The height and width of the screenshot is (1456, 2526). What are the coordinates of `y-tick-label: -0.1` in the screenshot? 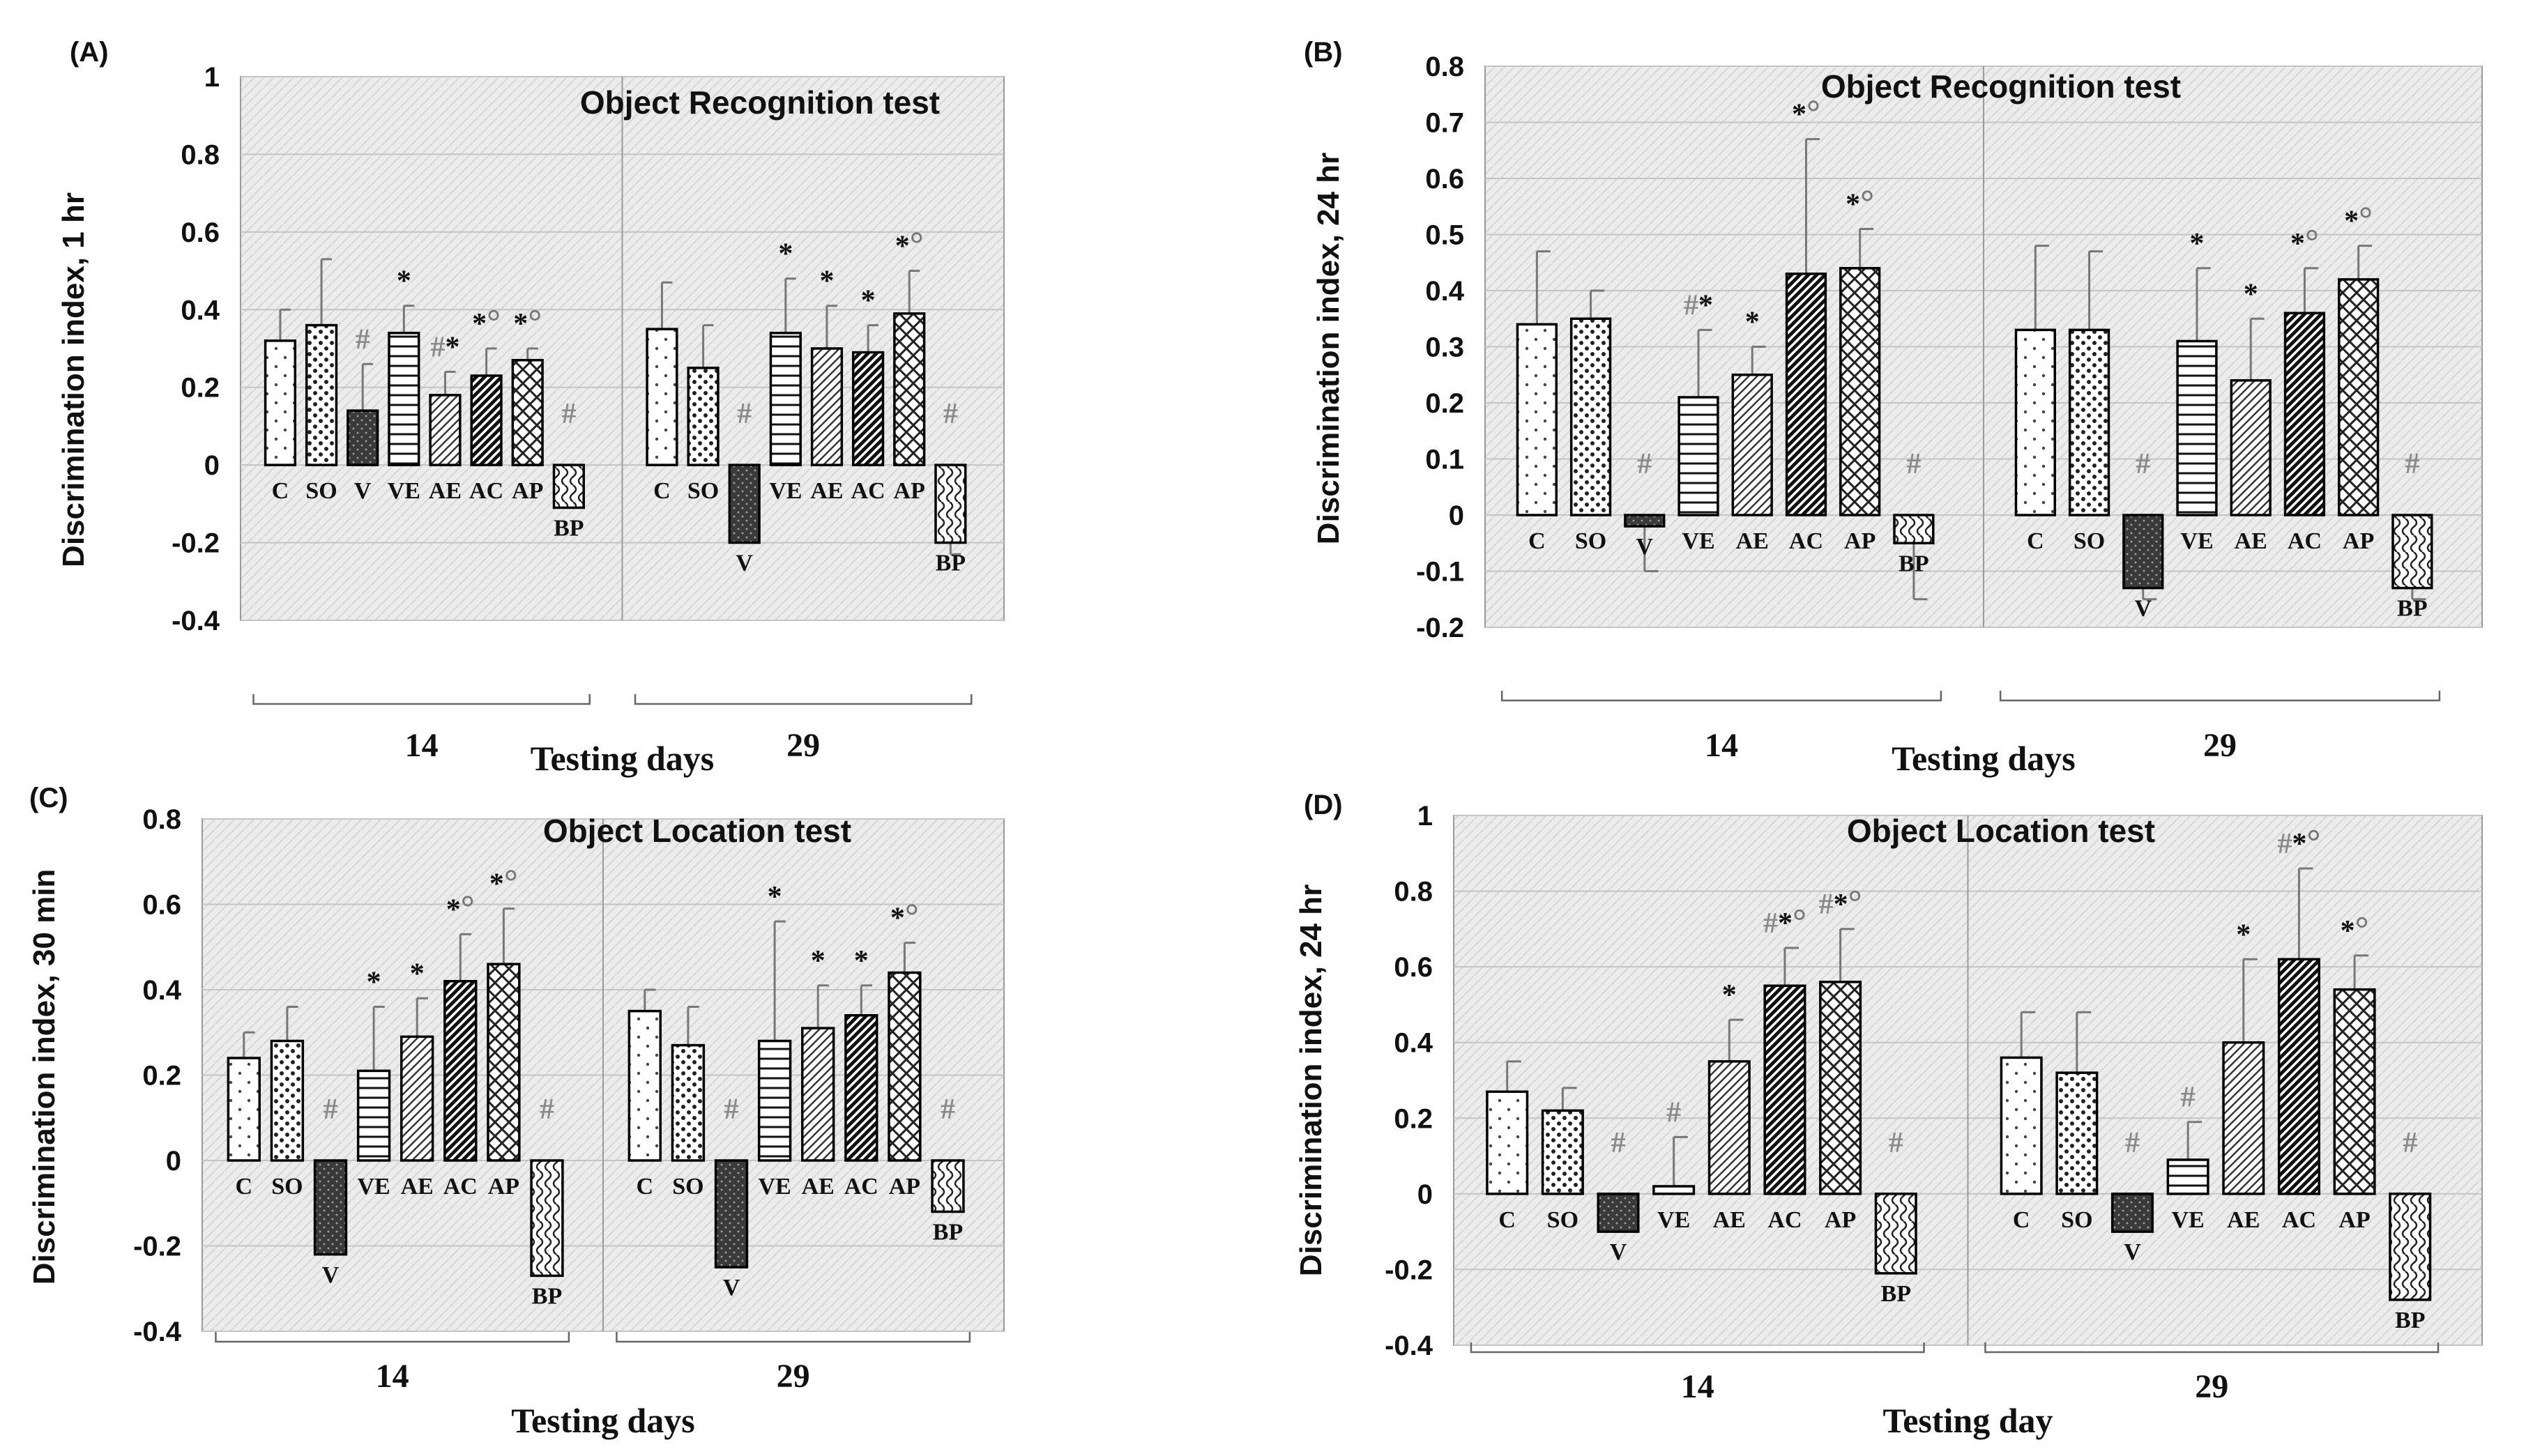 It's located at (1440, 573).